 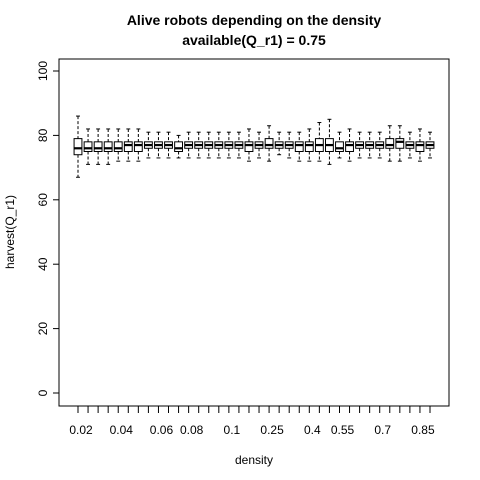 What do you see at coordinates (43, 329) in the screenshot?
I see `y-tick-label: 20` at bounding box center [43, 329].